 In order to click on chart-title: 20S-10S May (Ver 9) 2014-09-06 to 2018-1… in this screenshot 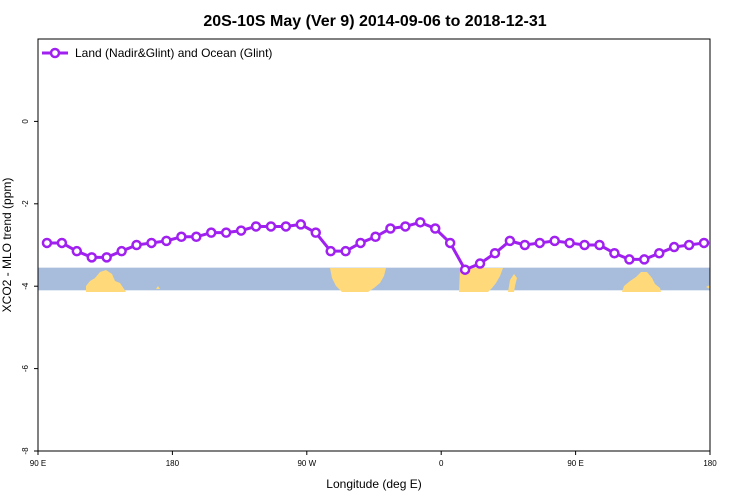, I will do `click(374, 21)`.